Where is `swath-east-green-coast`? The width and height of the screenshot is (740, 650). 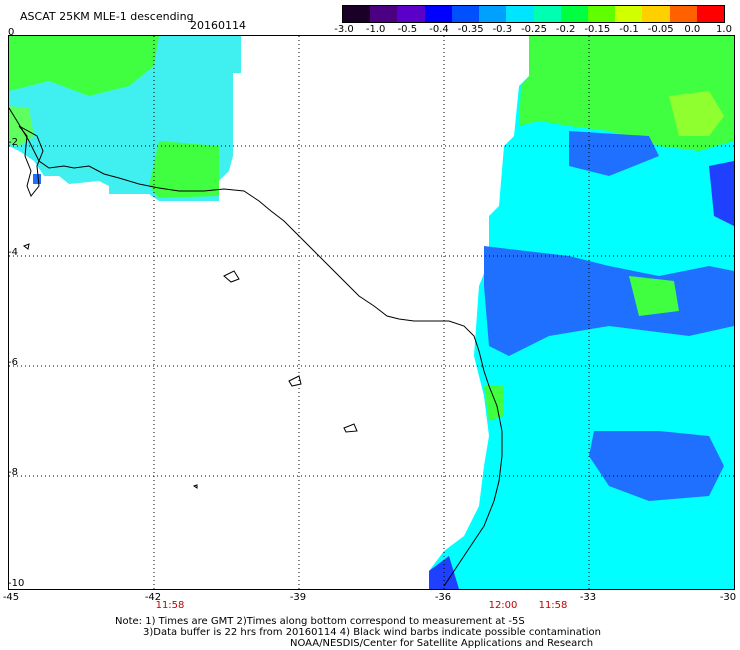
swath-east-green-coast is located at coordinates (494, 403).